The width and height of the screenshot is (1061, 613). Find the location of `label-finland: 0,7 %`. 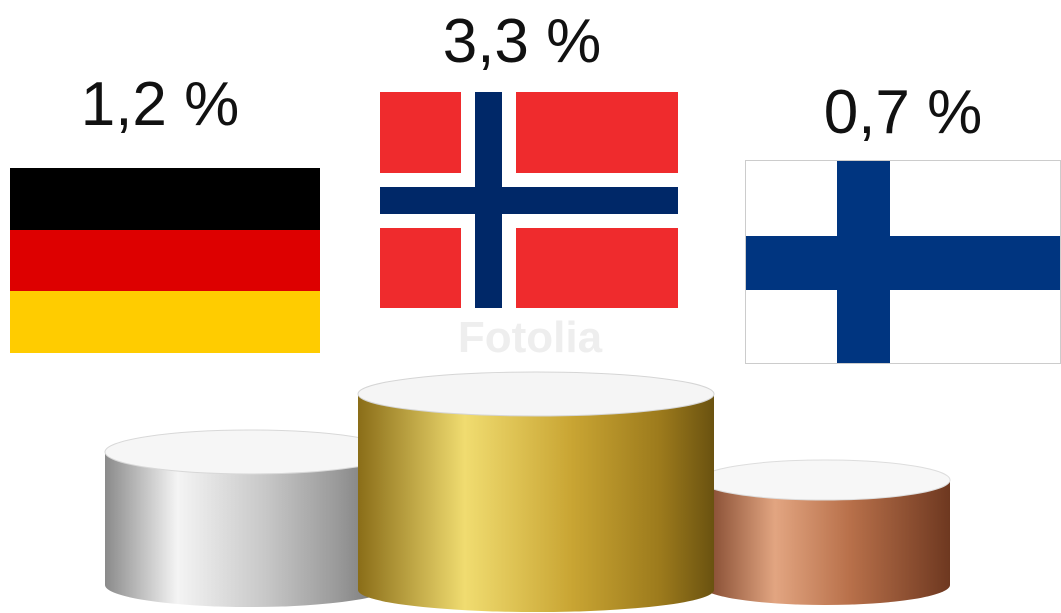

label-finland: 0,7 % is located at coordinates (903, 112).